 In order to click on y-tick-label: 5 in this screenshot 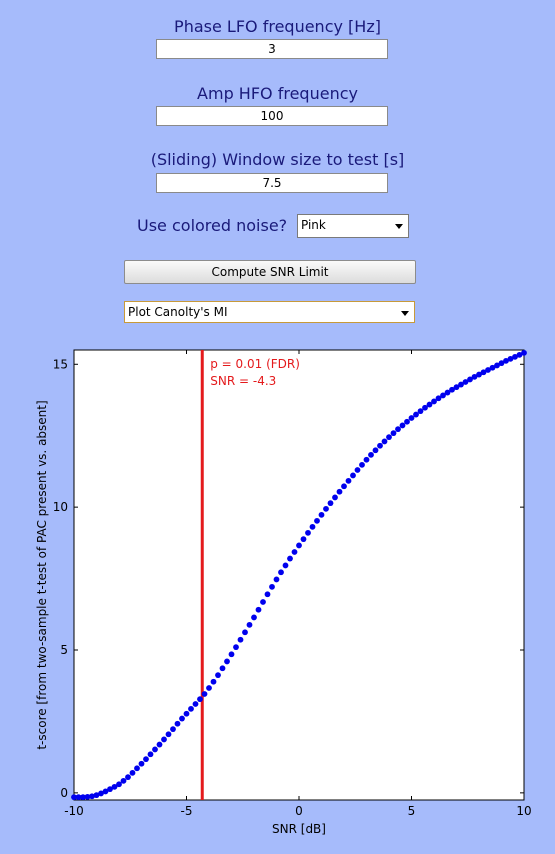, I will do `click(64, 650)`.